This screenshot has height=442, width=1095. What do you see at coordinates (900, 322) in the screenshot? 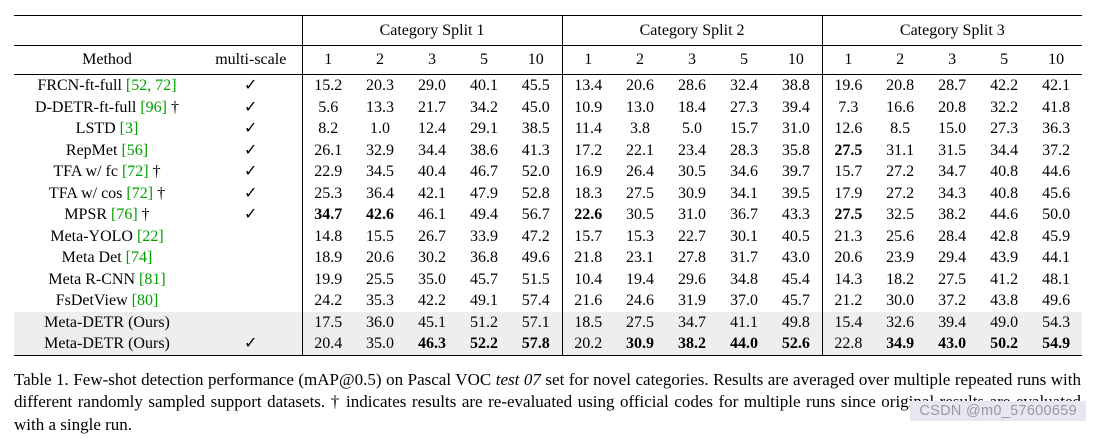
I see `value-cell: 32.6` at bounding box center [900, 322].